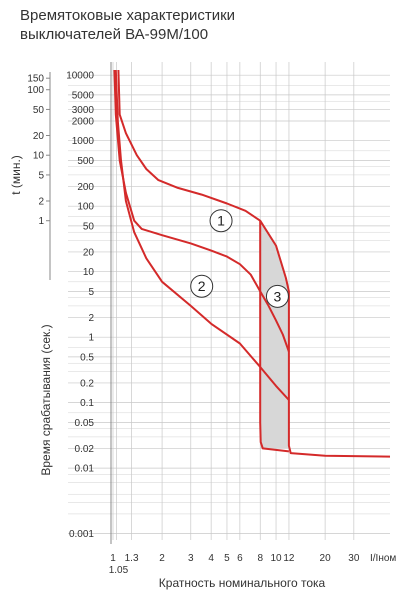  Describe the element at coordinates (89, 226) in the screenshot. I see `y-tick-label: 50` at that location.